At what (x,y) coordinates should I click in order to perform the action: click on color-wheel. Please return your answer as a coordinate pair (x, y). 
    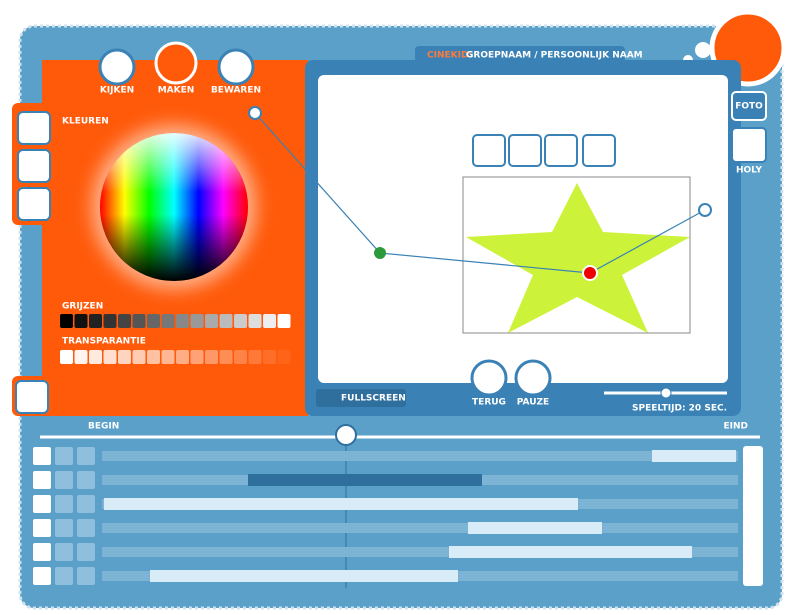
    Looking at the image, I should click on (174, 207).